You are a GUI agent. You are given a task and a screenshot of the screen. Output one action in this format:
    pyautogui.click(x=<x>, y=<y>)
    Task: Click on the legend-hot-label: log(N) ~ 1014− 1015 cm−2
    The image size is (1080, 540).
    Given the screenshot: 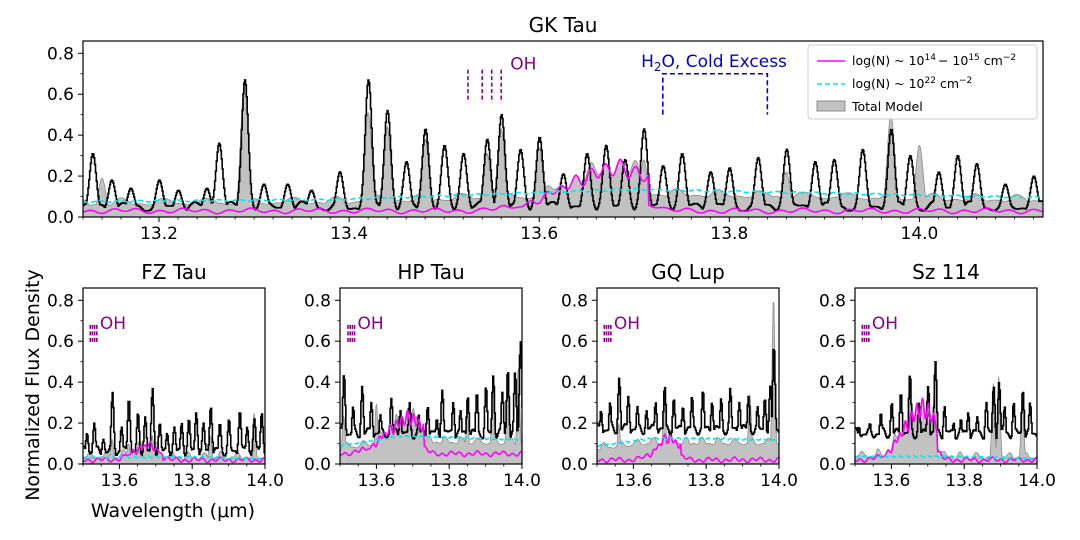 What is the action you would take?
    pyautogui.click(x=934, y=60)
    